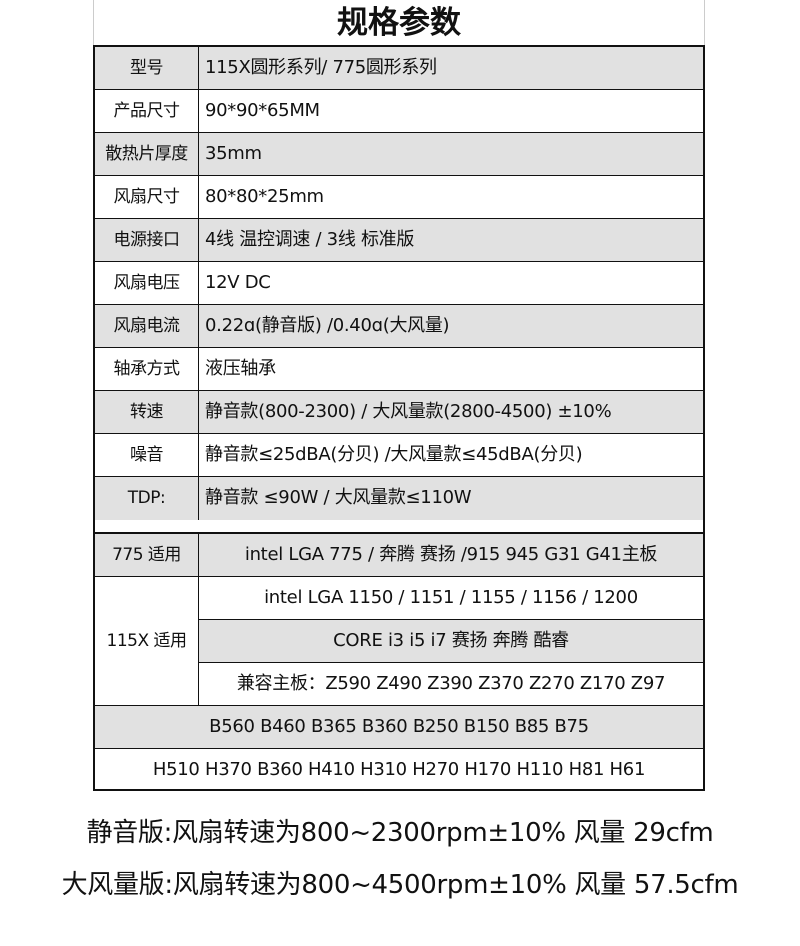 Image resolution: width=800 pixels, height=946 pixels. What do you see at coordinates (394, 454) in the screenshot?
I see `spec-value: 静音款≤25dBA(分贝) /大风量款≤45dBA(分贝)` at bounding box center [394, 454].